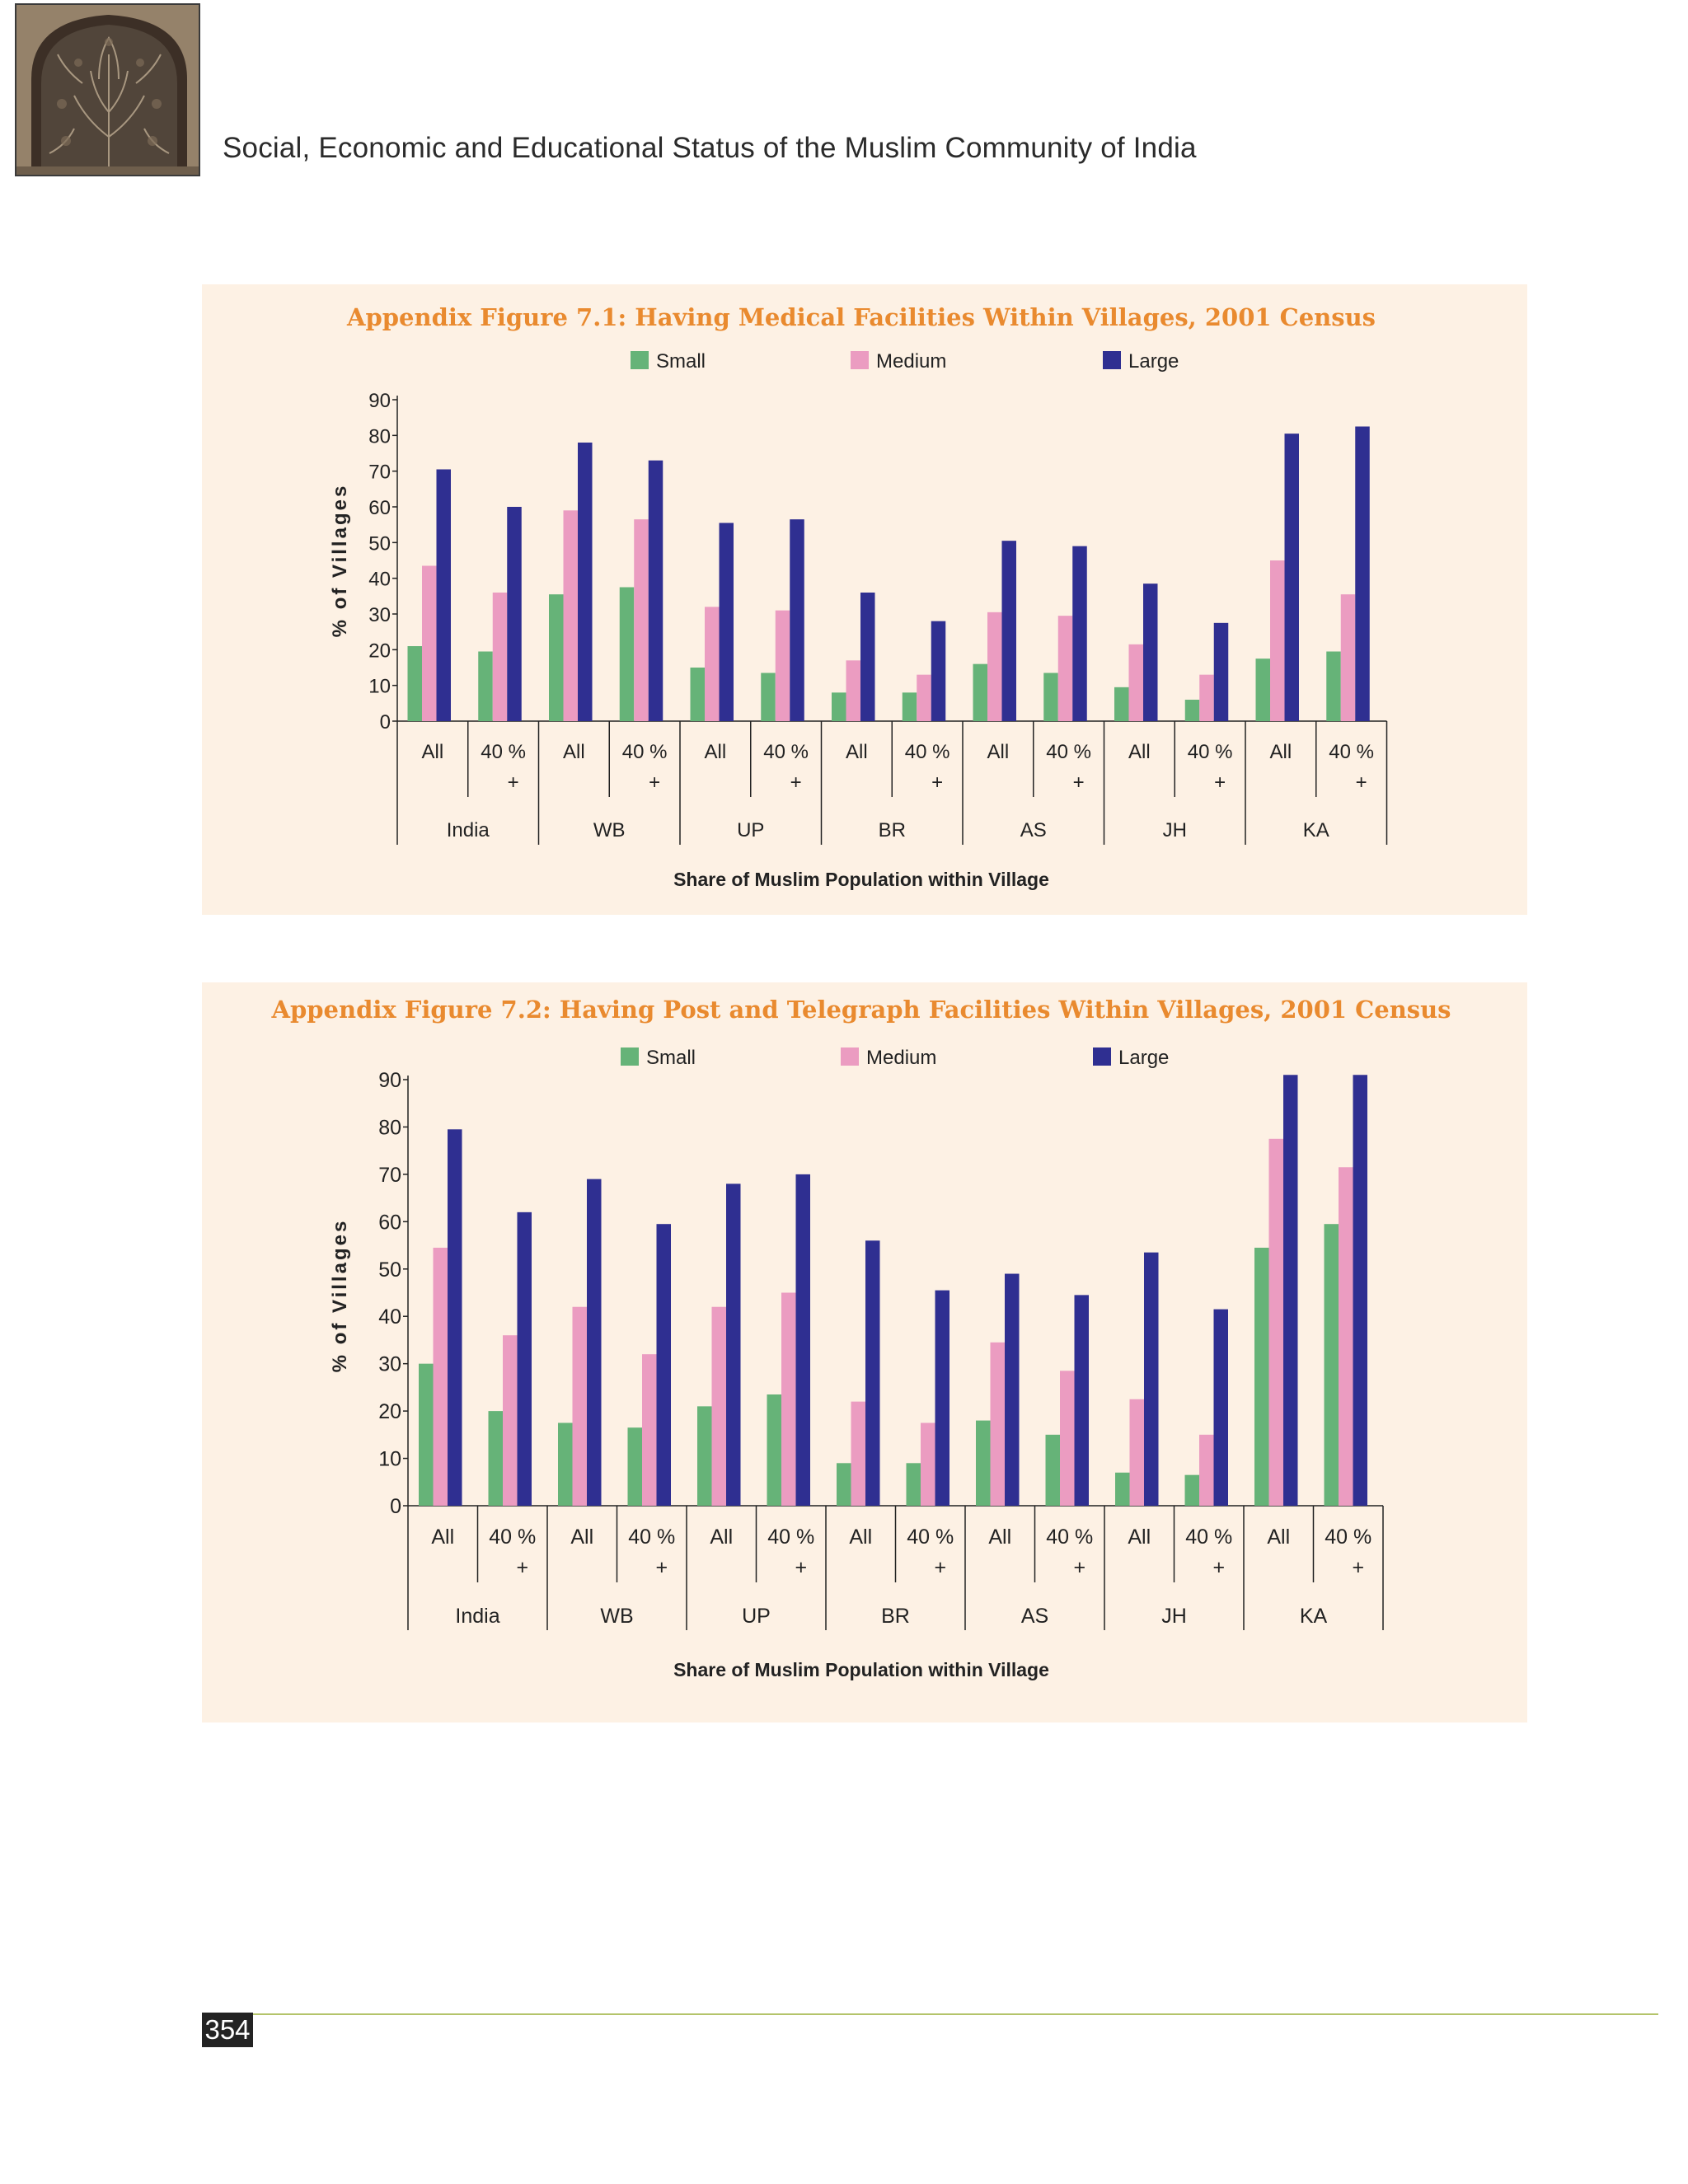 The height and width of the screenshot is (2184, 1688). I want to click on y-tick-label: 80, so click(389, 1127).